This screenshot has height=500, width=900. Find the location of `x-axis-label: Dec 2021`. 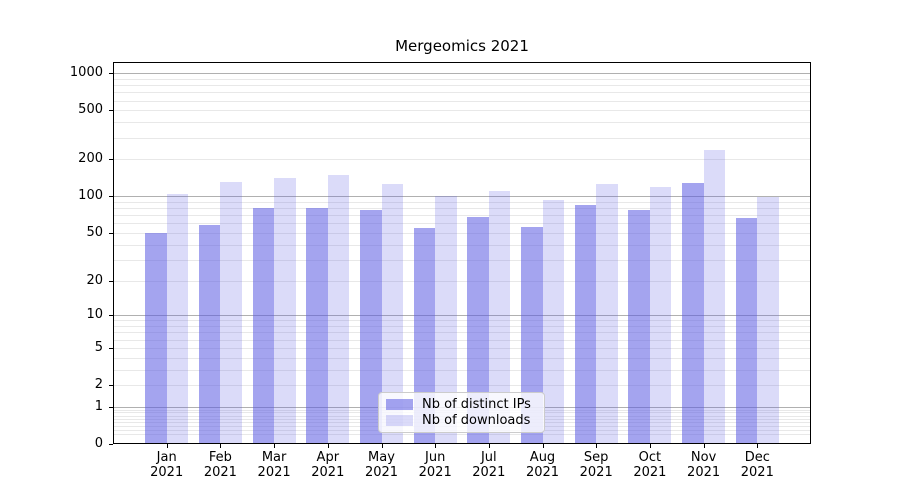

x-axis-label: Dec 2021 is located at coordinates (757, 465).